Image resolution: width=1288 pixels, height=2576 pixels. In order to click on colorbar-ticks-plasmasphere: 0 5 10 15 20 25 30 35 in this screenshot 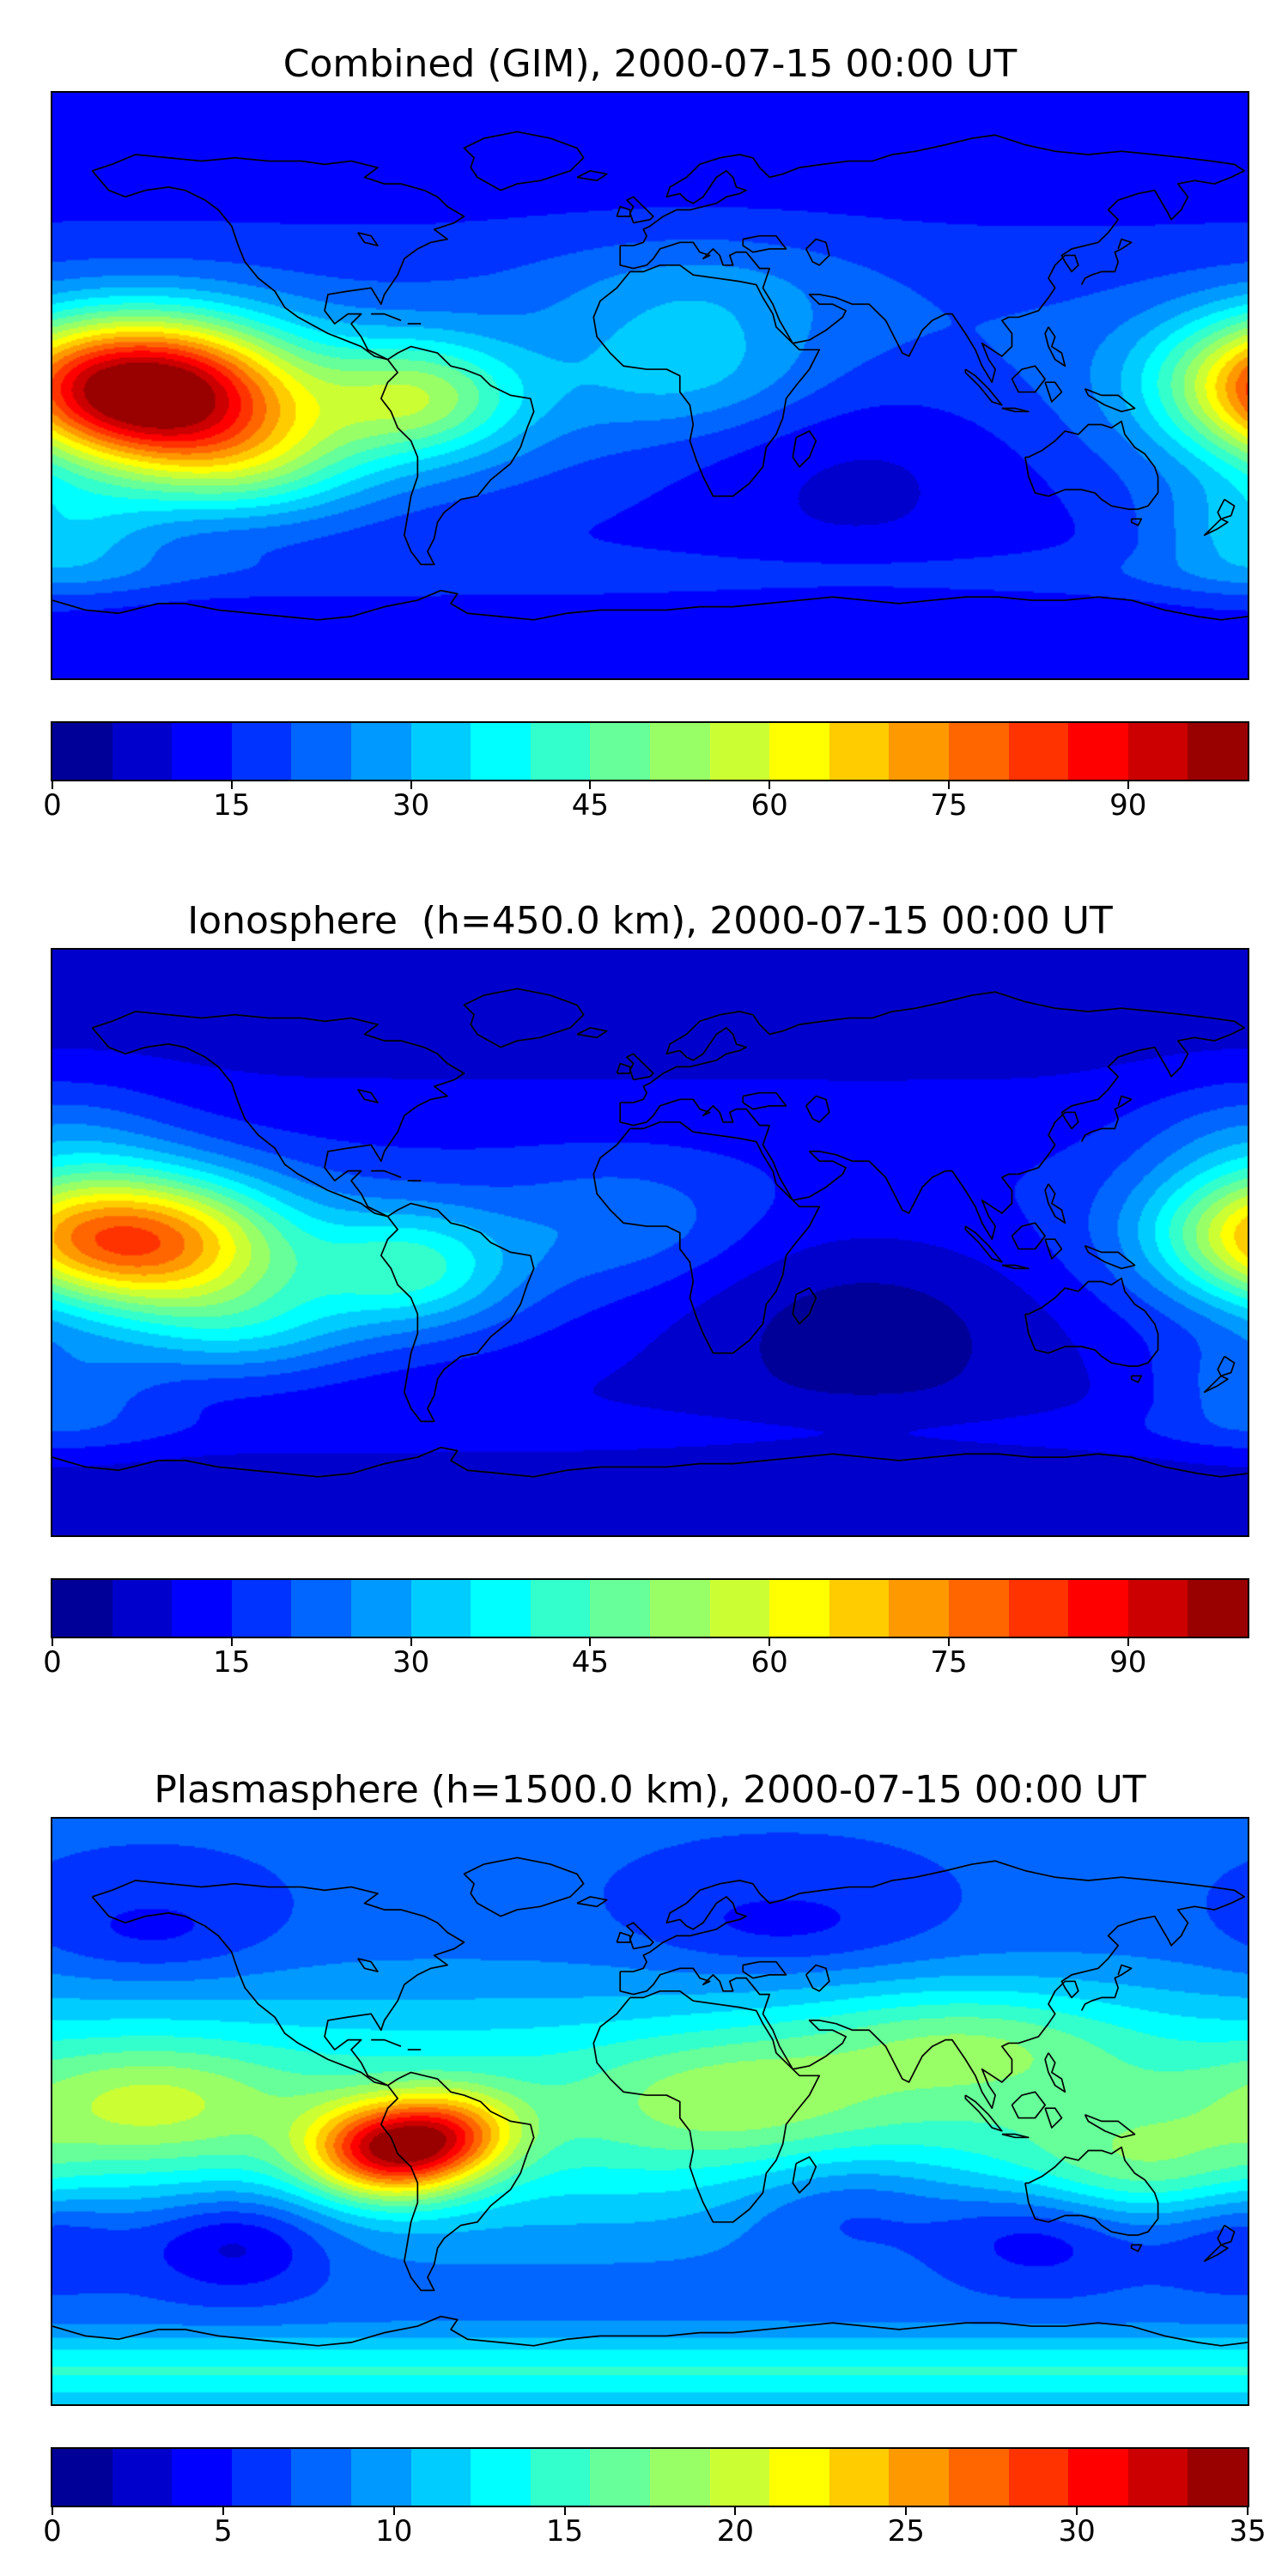, I will do `click(655, 2531)`.